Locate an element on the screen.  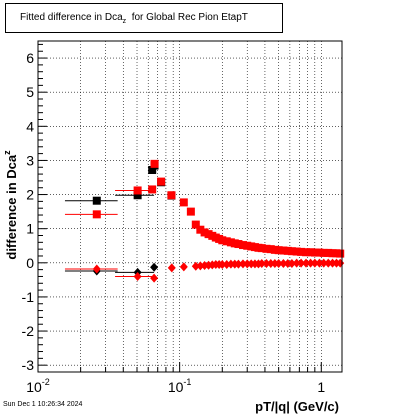
chart-title-subscript: z is located at coordinates (124, 21).